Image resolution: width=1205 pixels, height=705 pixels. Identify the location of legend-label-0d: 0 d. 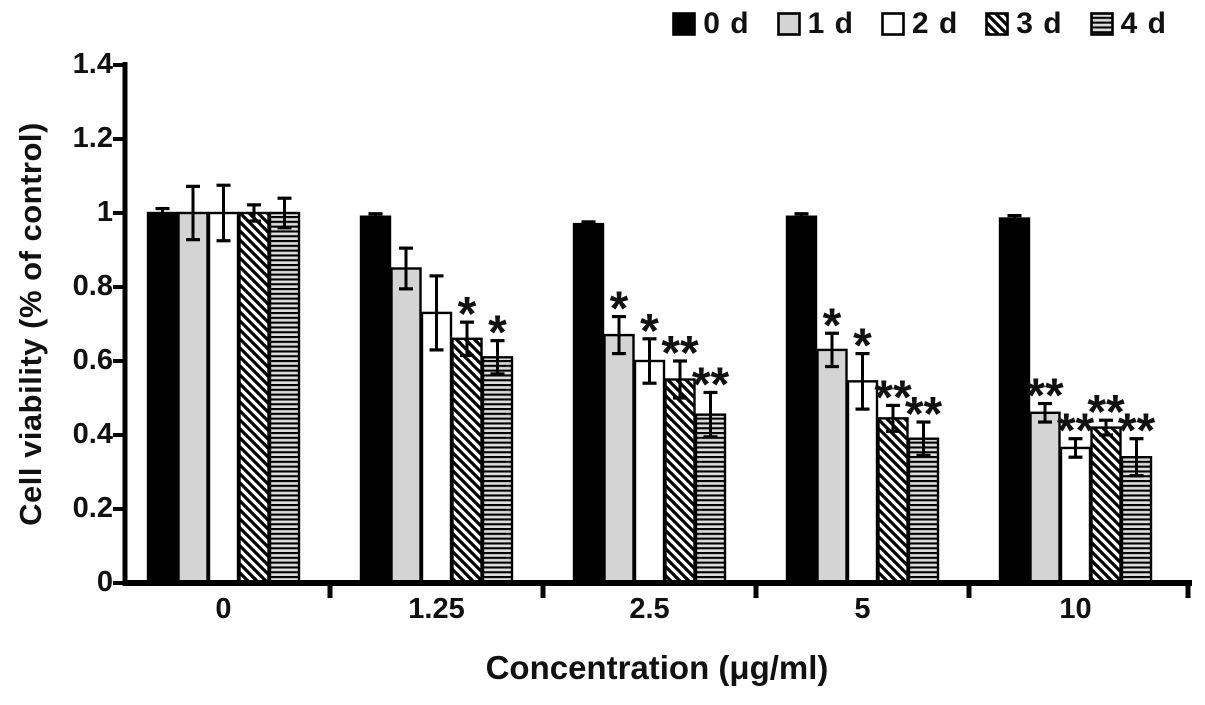
(726, 23).